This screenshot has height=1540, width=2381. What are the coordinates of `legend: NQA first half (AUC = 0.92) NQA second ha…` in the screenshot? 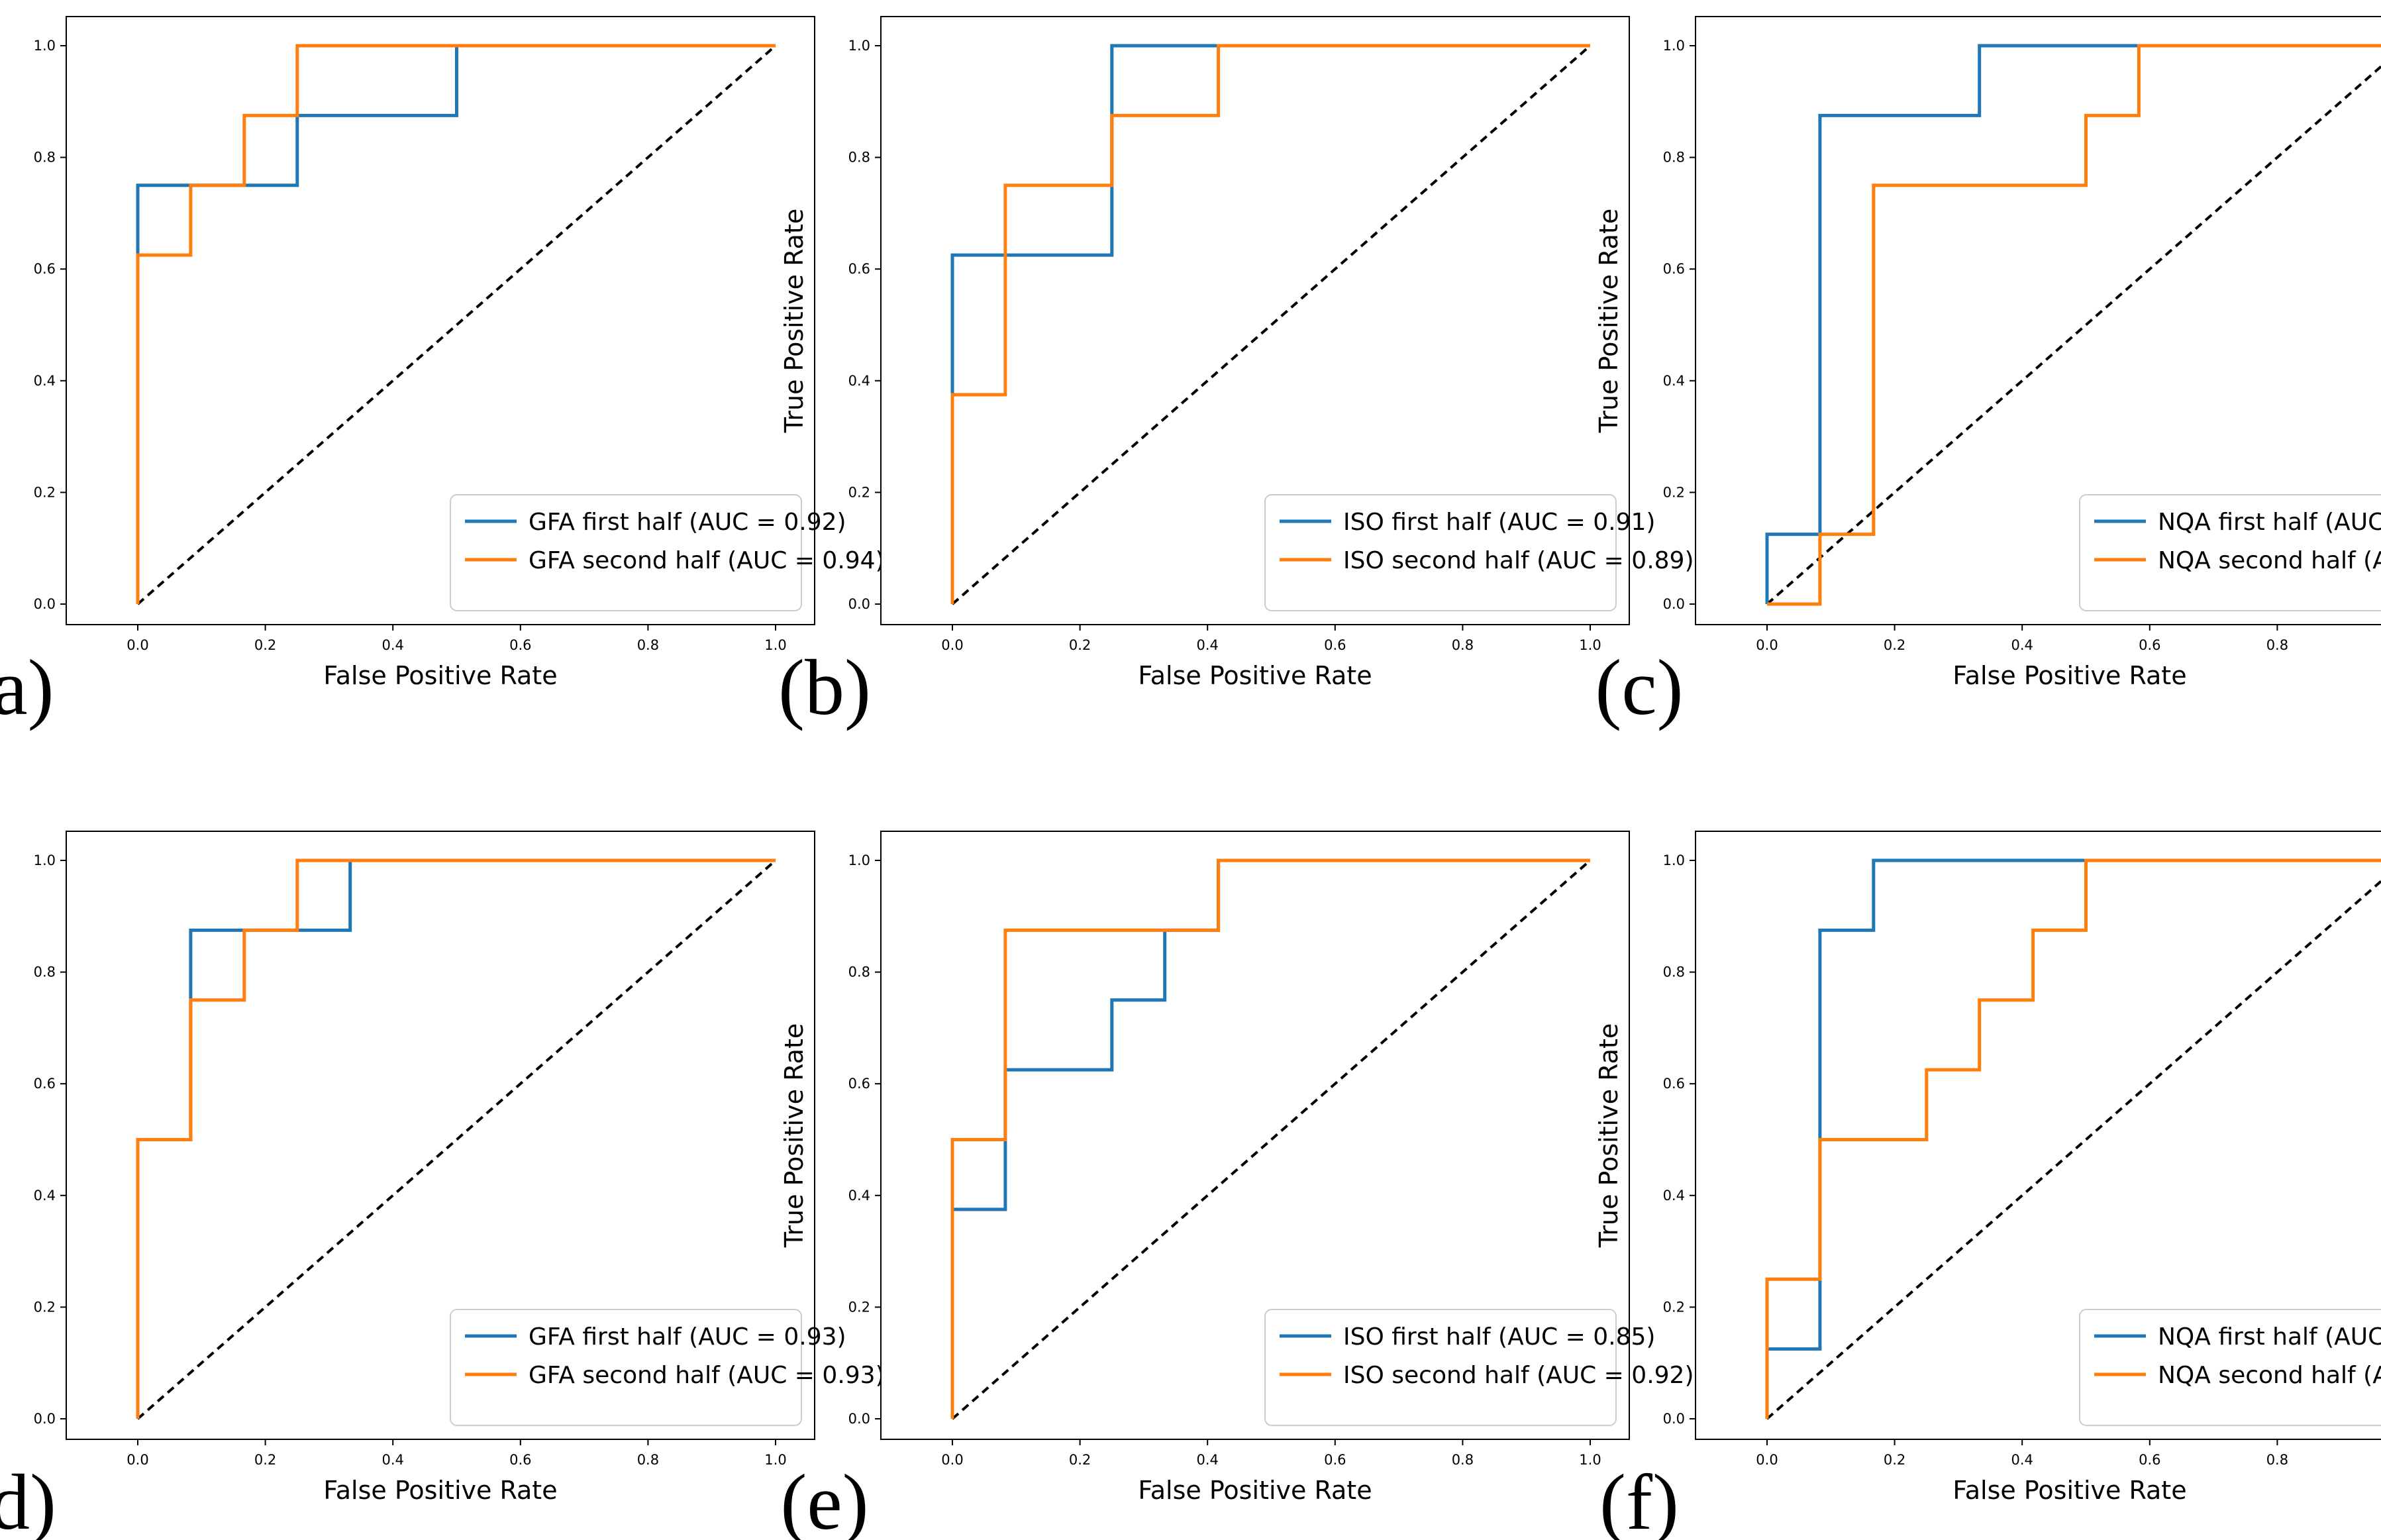 It's located at (2230, 1367).